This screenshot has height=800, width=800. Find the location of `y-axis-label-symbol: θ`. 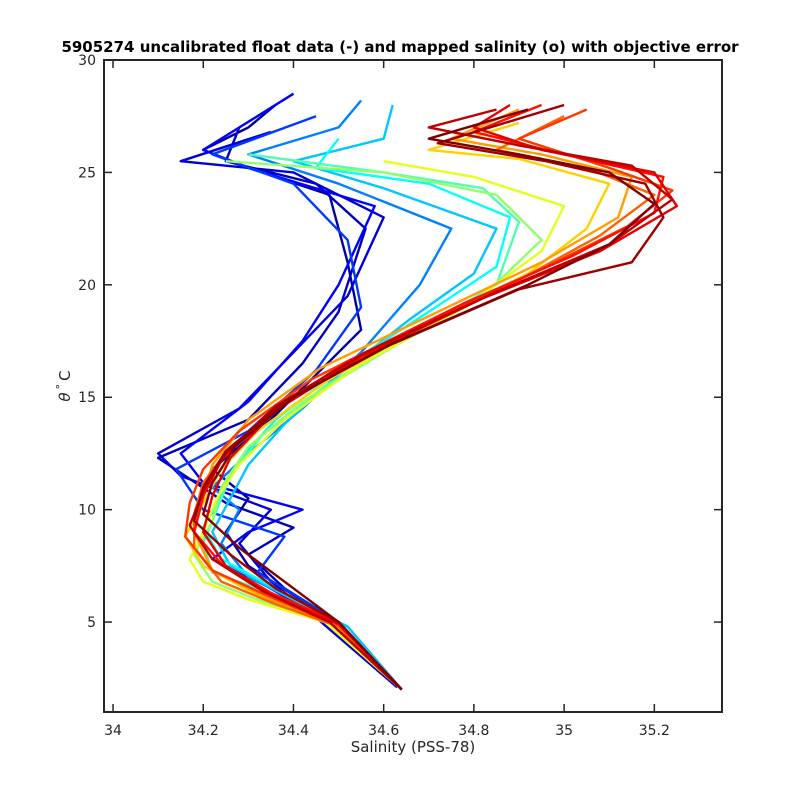

y-axis-label-symbol: θ is located at coordinates (65, 396).